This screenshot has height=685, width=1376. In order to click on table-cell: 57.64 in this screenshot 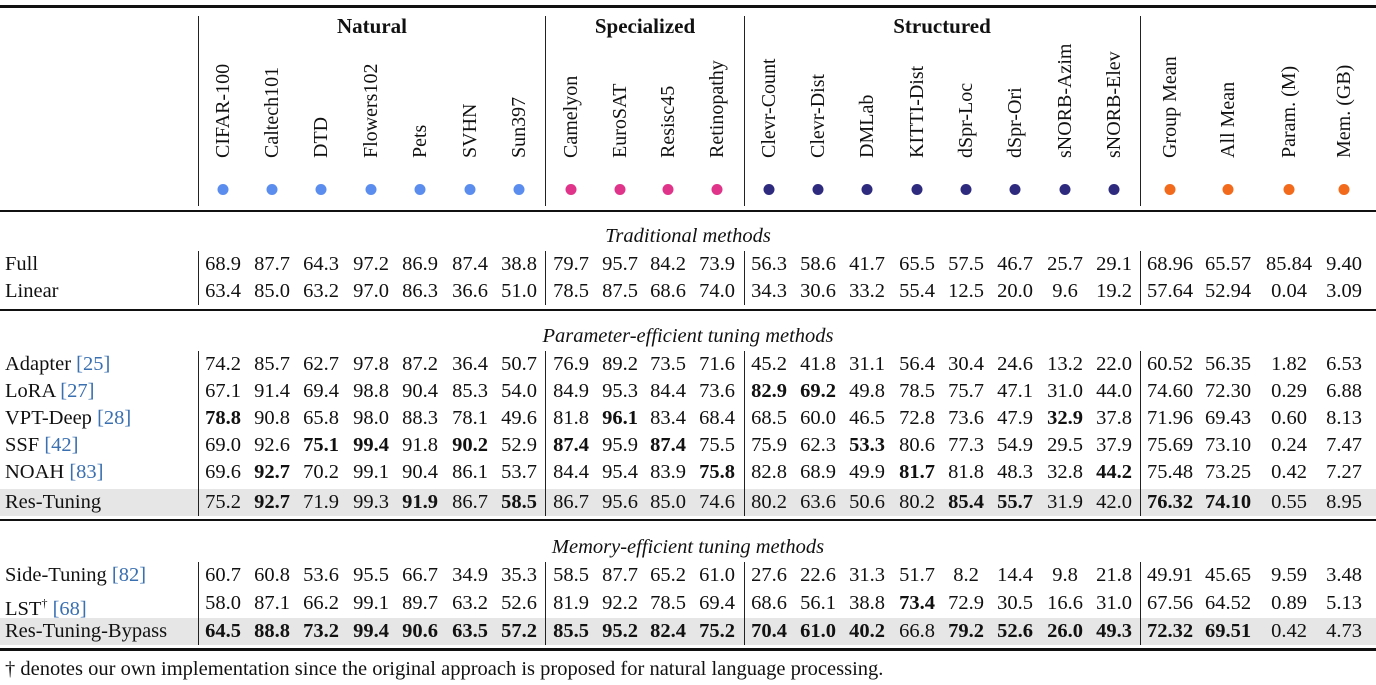, I will do `click(1170, 291)`.